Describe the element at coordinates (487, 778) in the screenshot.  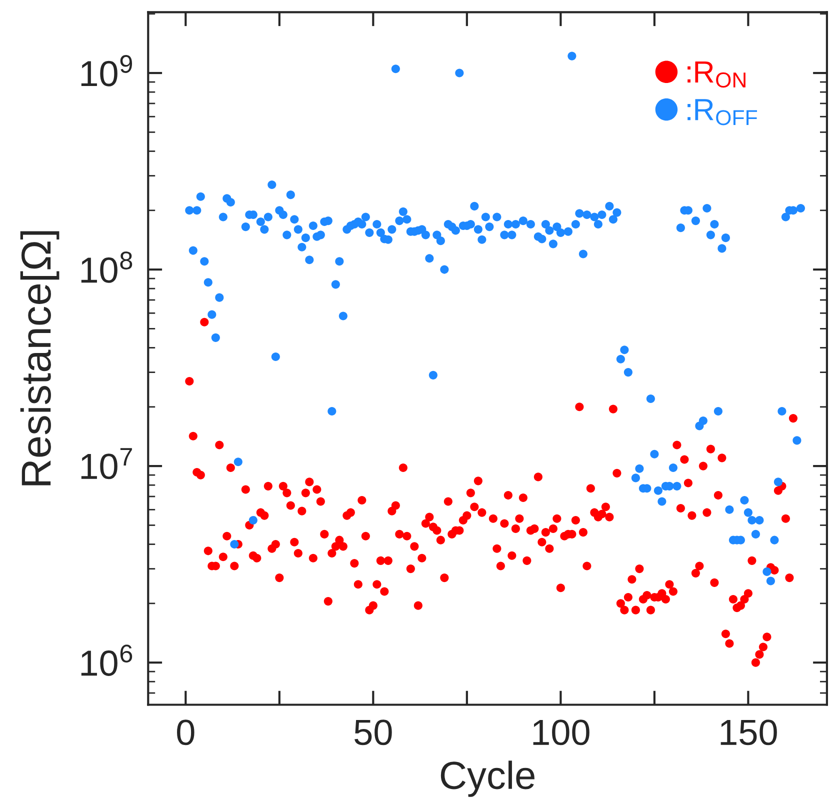
I see `x-axis-title: Cycle` at that location.